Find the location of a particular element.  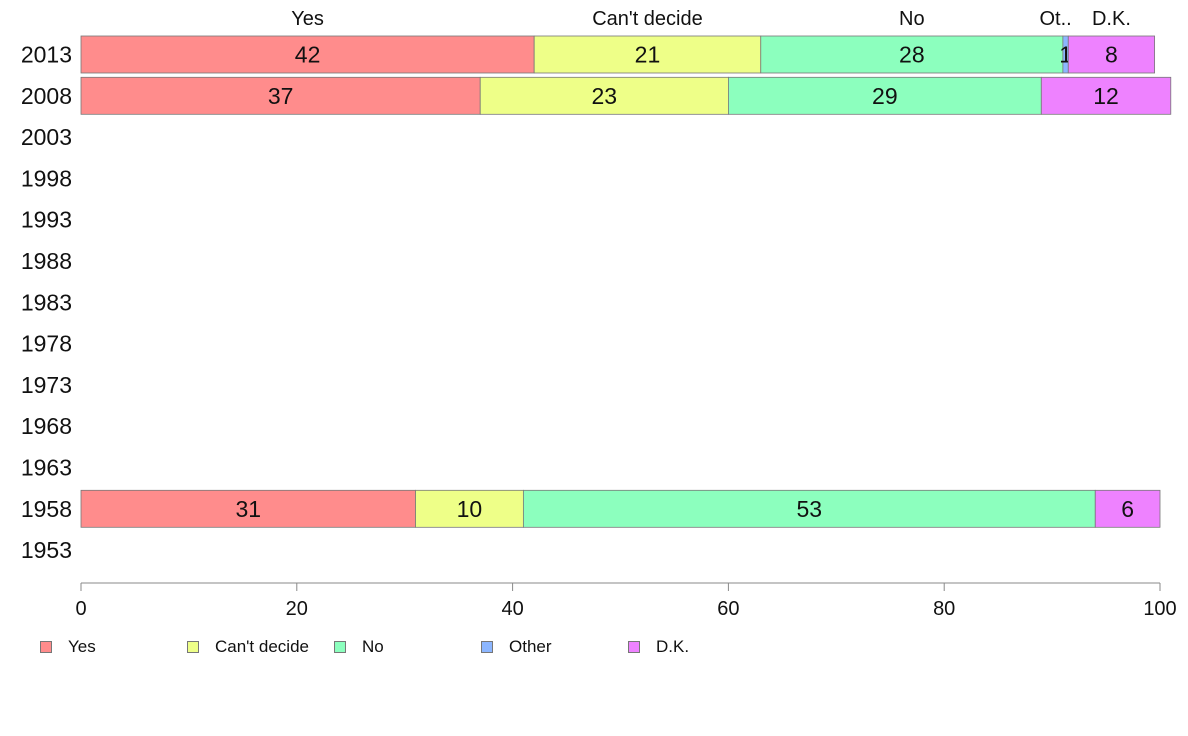

top-series-label: Can't decide is located at coordinates (647, 19).